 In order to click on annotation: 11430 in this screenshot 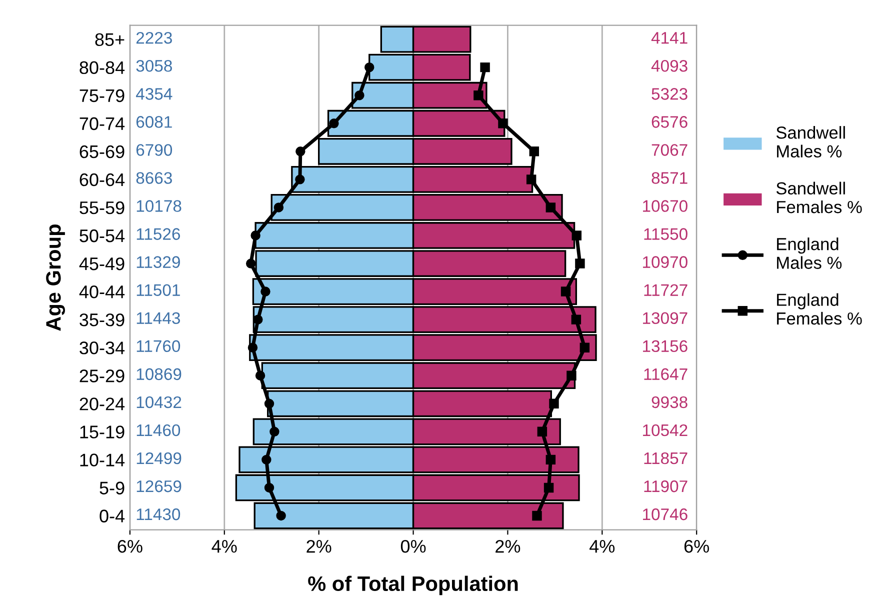, I will do `click(158, 514)`.